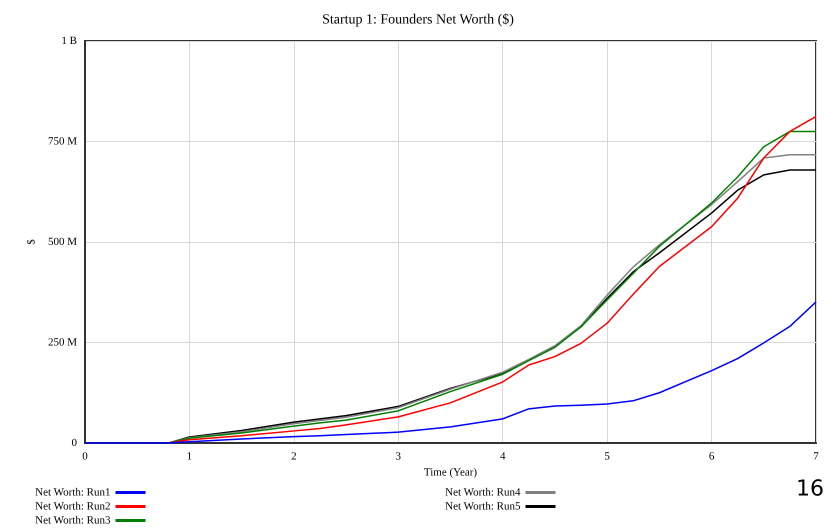  Describe the element at coordinates (399, 456) in the screenshot. I see `x-tick-label: 3` at that location.